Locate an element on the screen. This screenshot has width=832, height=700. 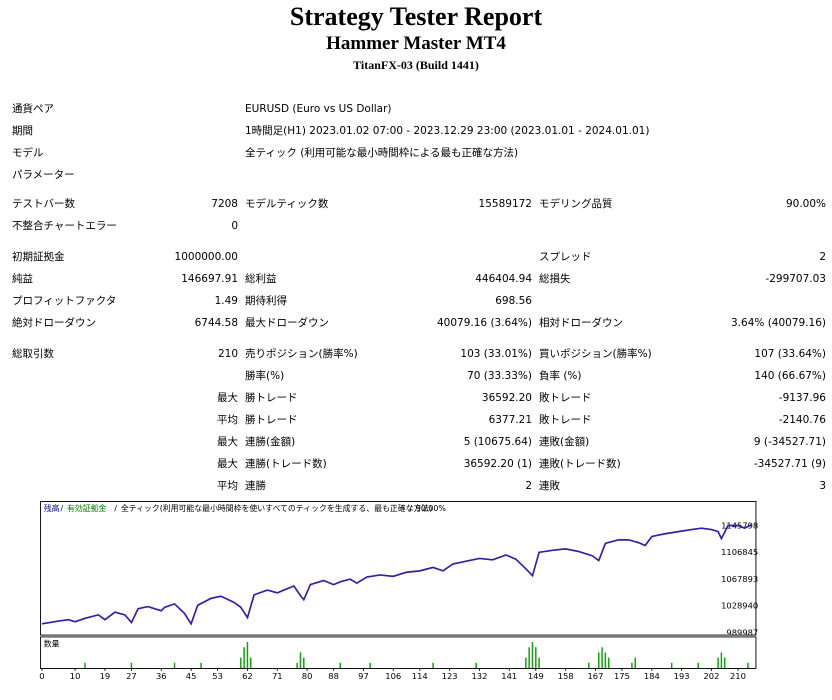
x-tick-label: 80 is located at coordinates (307, 676).